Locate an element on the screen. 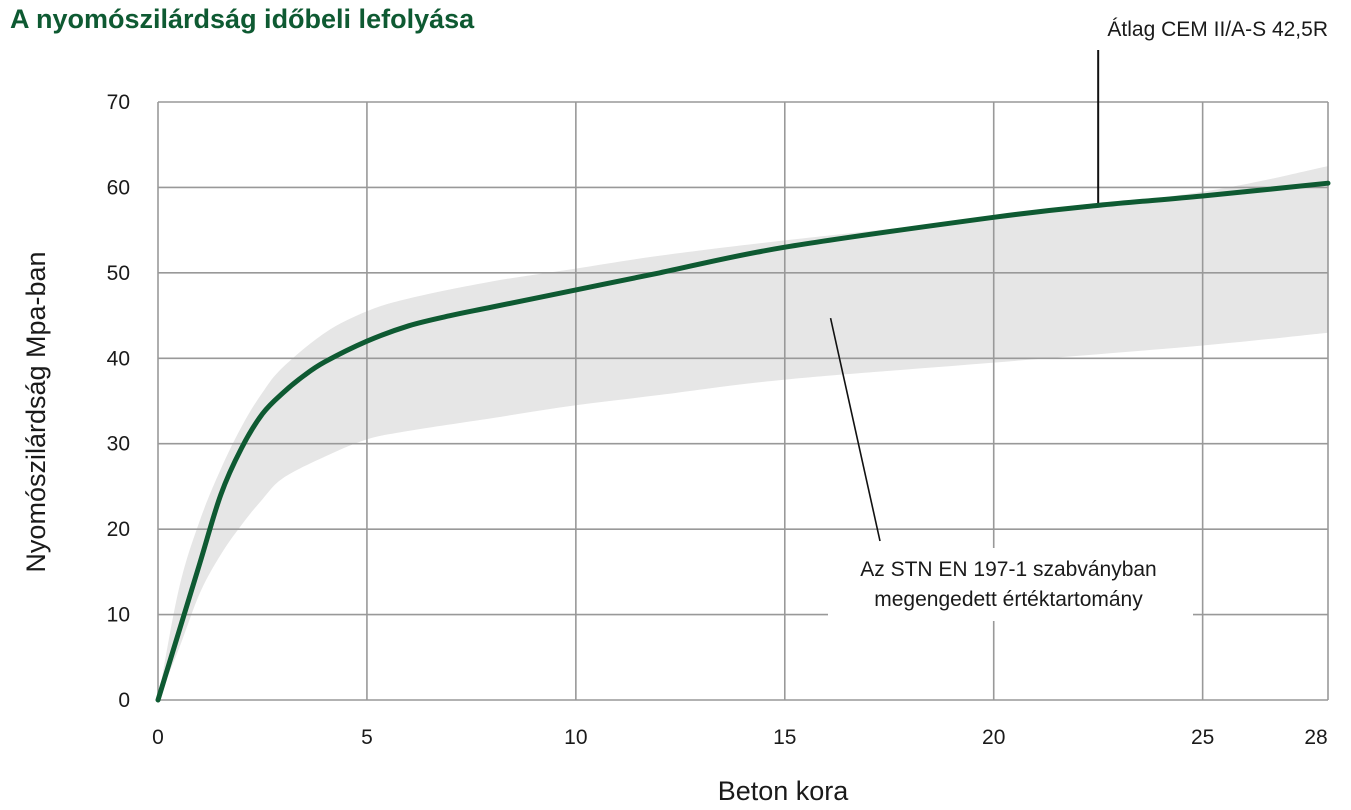 The height and width of the screenshot is (810, 1351). band-label-text: megengedett értéktartomány is located at coordinates (1008, 599).